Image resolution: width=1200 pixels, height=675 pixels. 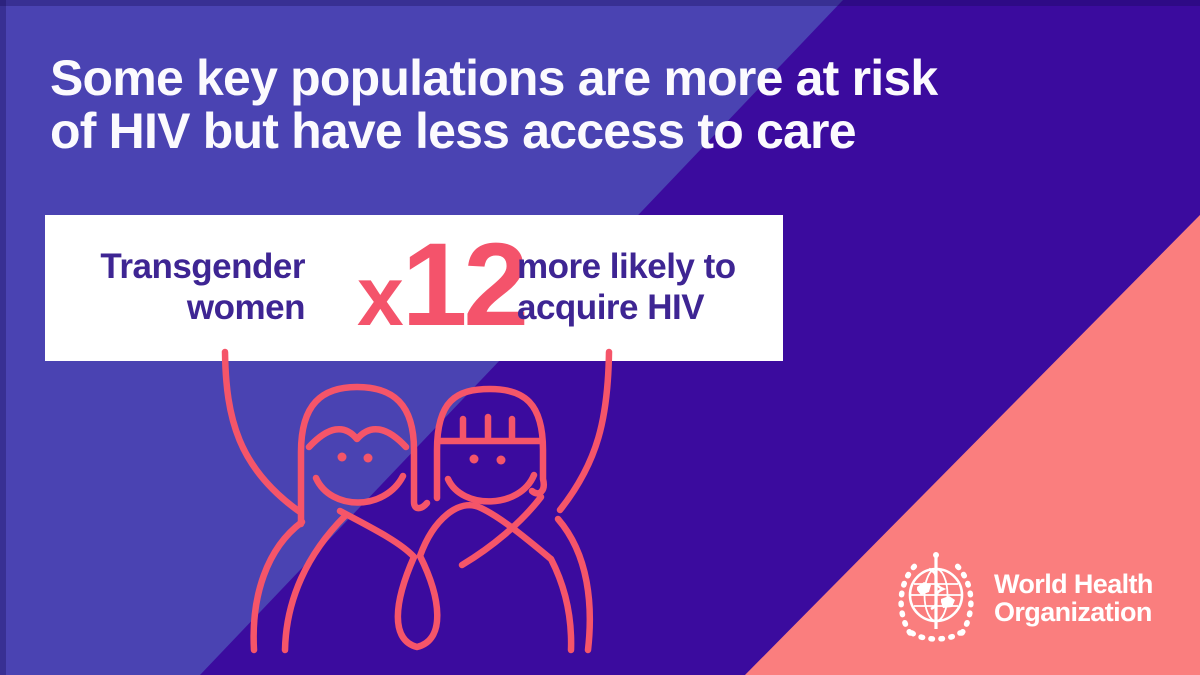 What do you see at coordinates (574, 584) in the screenshot?
I see `right-figure-outer-body` at bounding box center [574, 584].